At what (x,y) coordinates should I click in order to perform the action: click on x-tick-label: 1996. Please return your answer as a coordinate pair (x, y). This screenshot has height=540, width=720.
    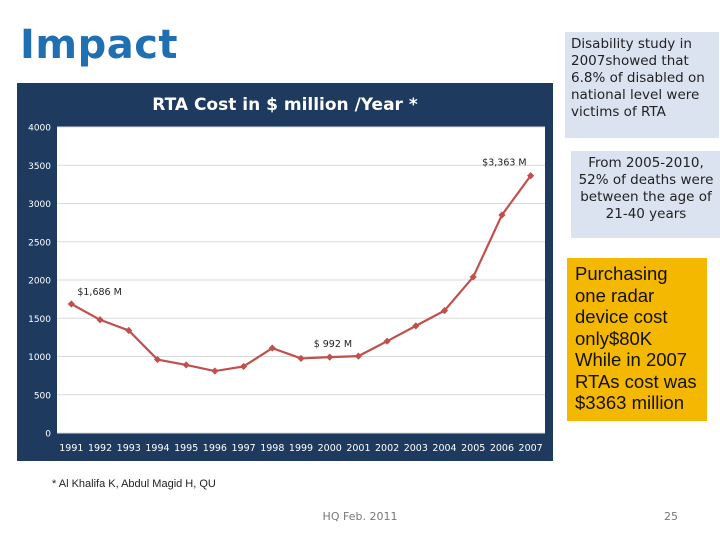
    Looking at the image, I should click on (215, 448).